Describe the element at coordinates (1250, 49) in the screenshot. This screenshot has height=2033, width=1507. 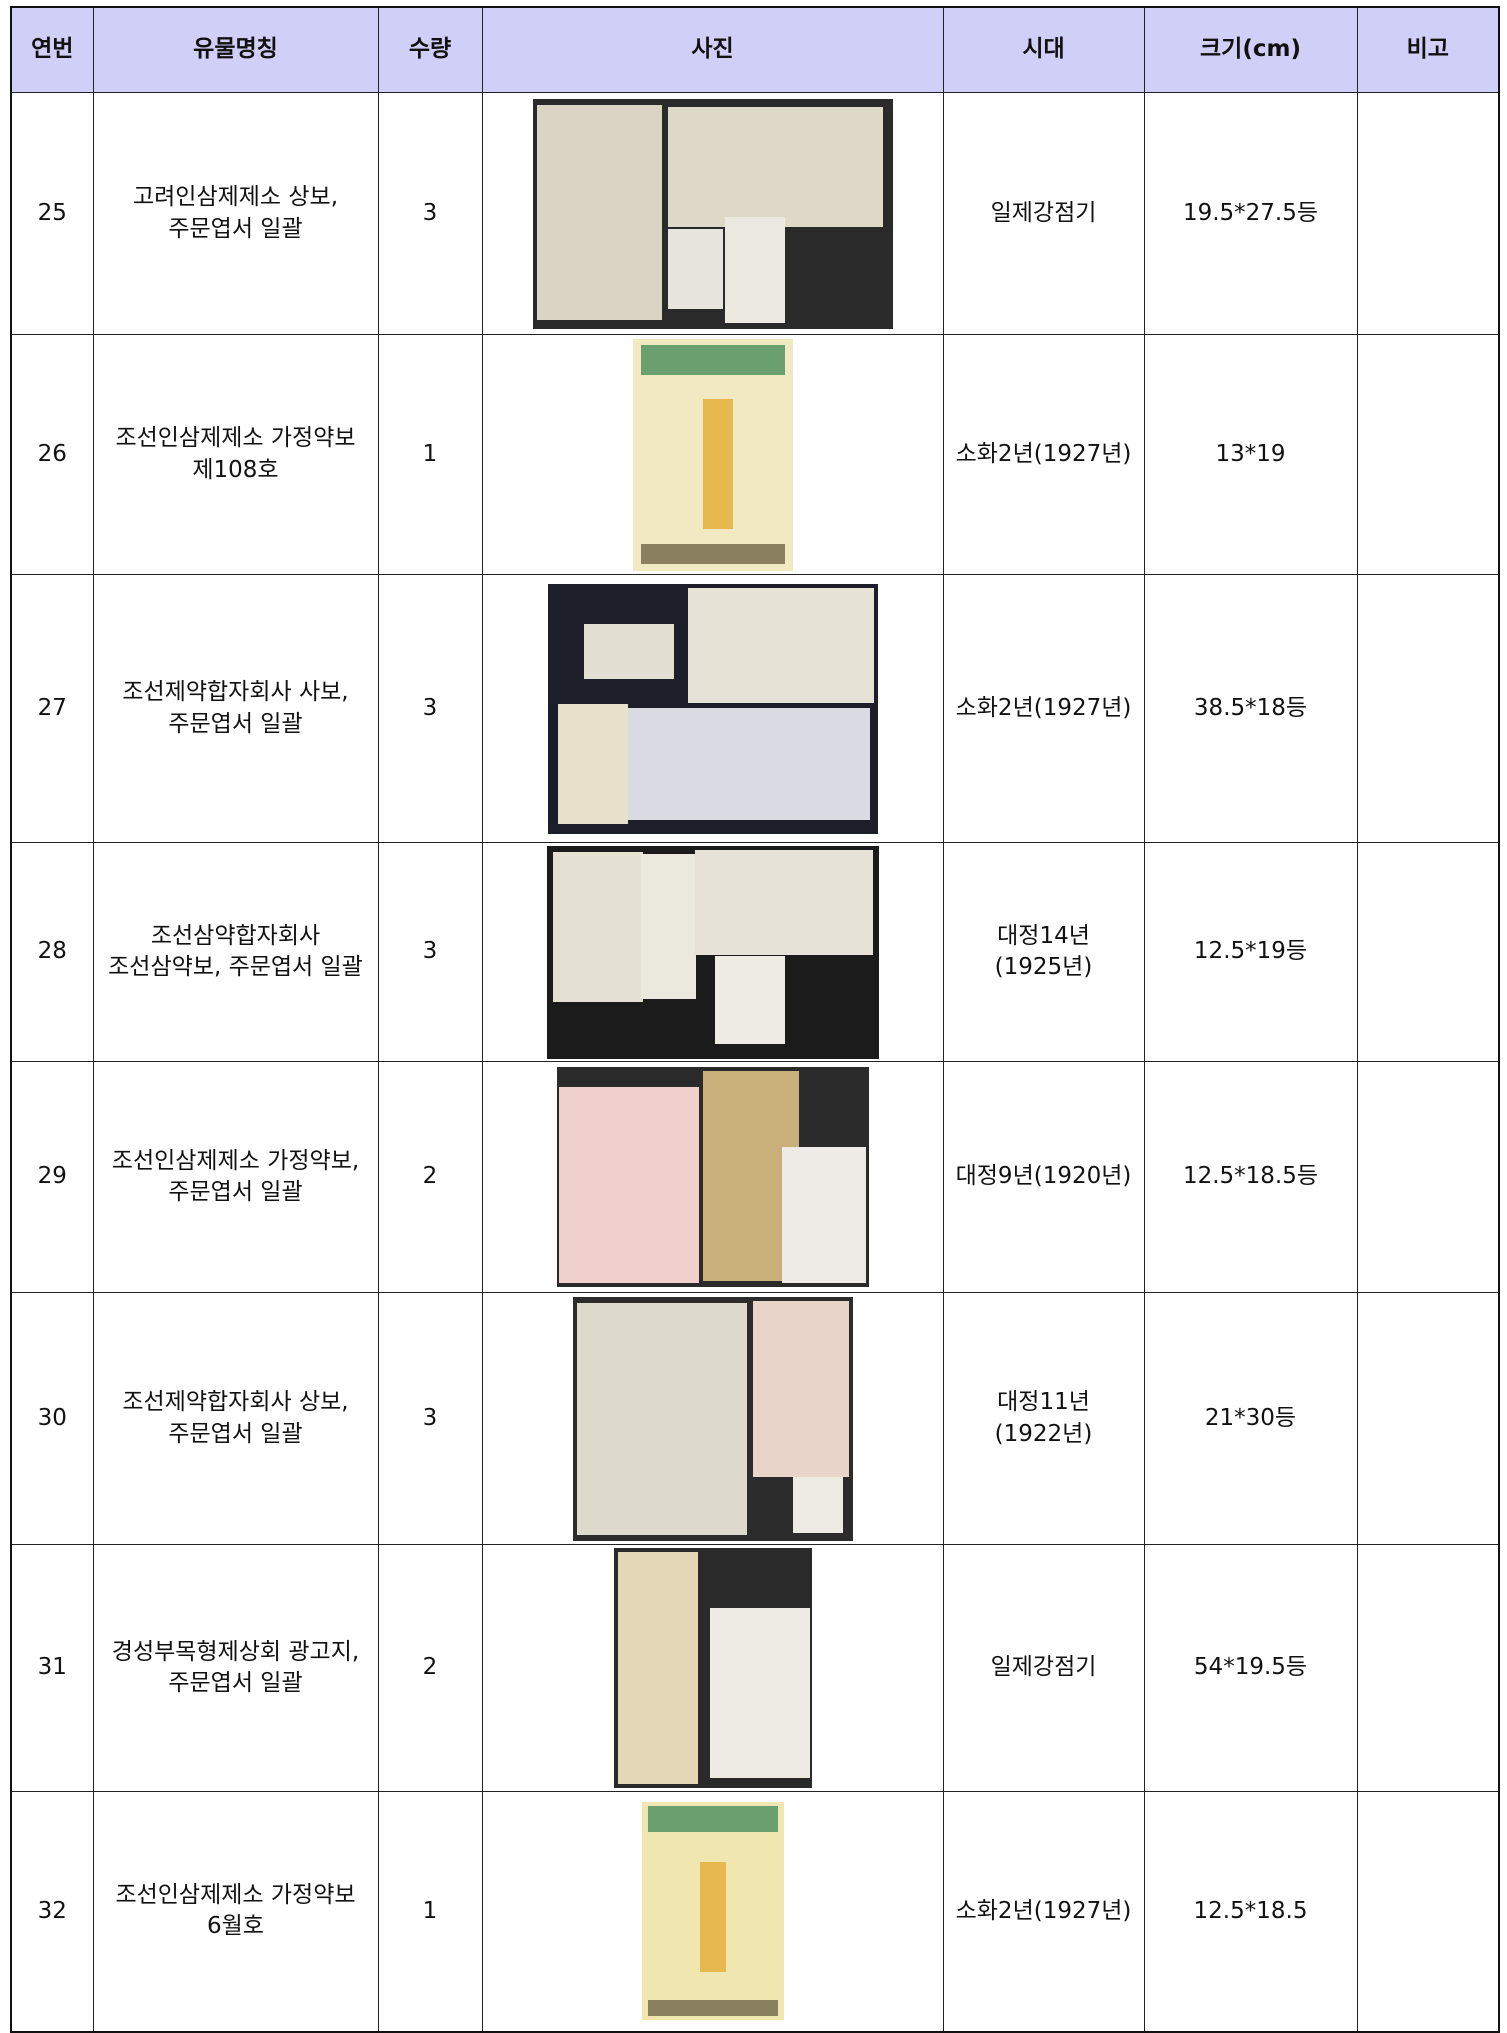
I see `header-cell: 크기(cm)` at that location.